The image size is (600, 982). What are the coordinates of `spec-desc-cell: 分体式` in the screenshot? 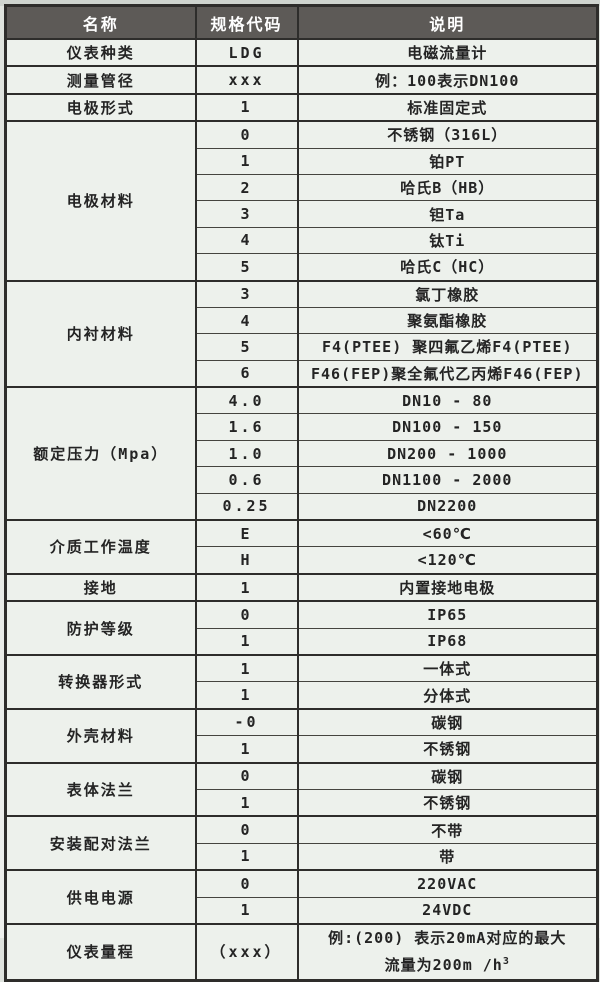 It's located at (448, 695).